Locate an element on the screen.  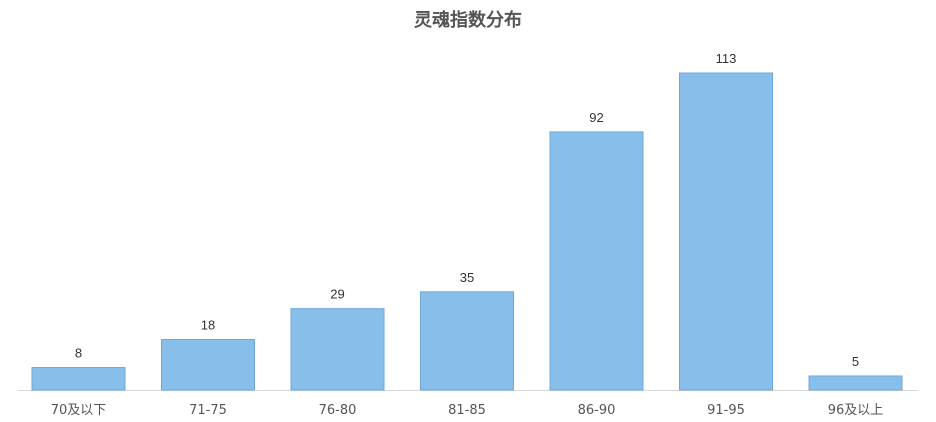
data-label: 18 is located at coordinates (208, 325).